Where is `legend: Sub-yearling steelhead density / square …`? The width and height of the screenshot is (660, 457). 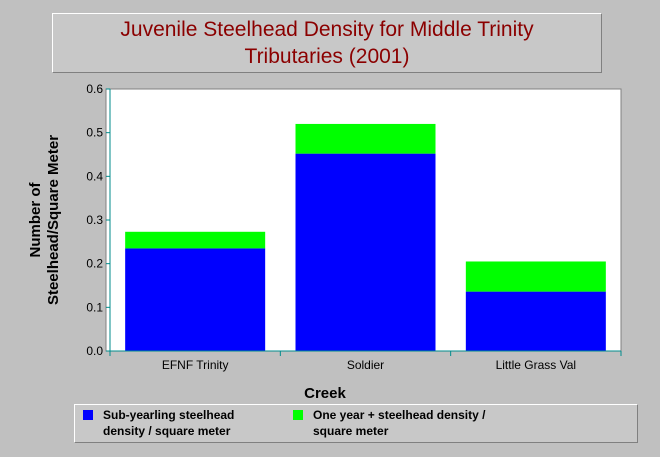
legend: Sub-yearling steelhead density / square … is located at coordinates (356, 423).